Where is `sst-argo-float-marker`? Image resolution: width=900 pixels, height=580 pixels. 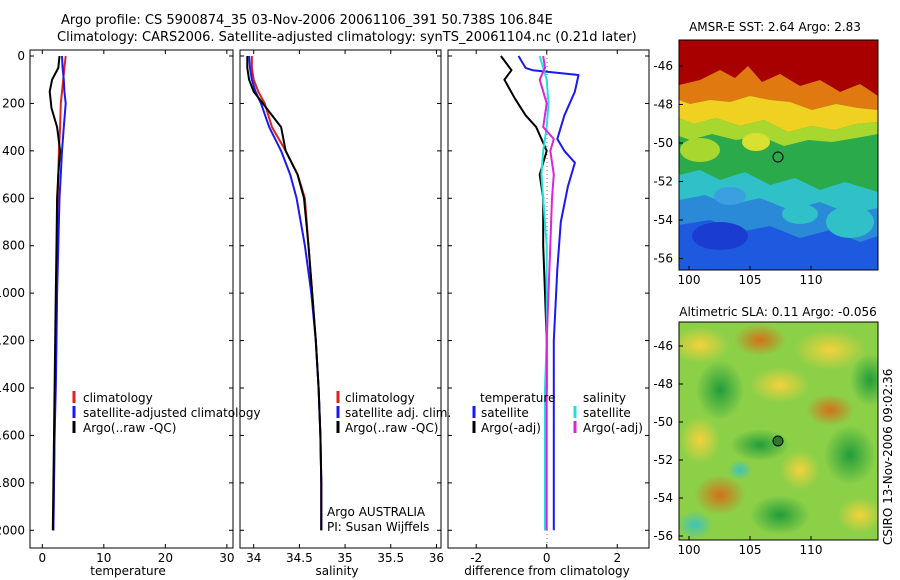 sst-argo-float-marker is located at coordinates (778, 157).